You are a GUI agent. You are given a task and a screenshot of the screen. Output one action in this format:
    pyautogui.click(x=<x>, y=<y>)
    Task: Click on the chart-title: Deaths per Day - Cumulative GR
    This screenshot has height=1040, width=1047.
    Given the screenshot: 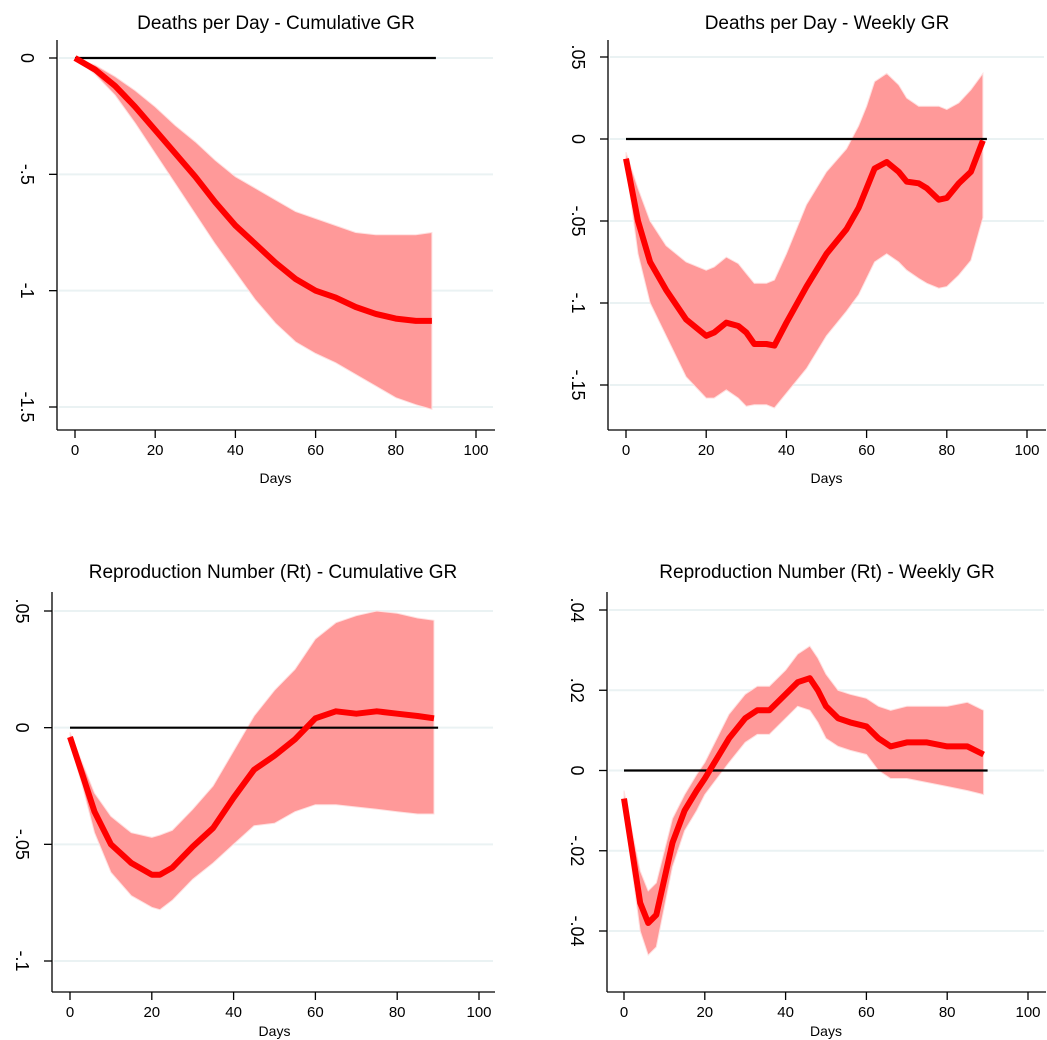 What is the action you would take?
    pyautogui.click(x=276, y=23)
    